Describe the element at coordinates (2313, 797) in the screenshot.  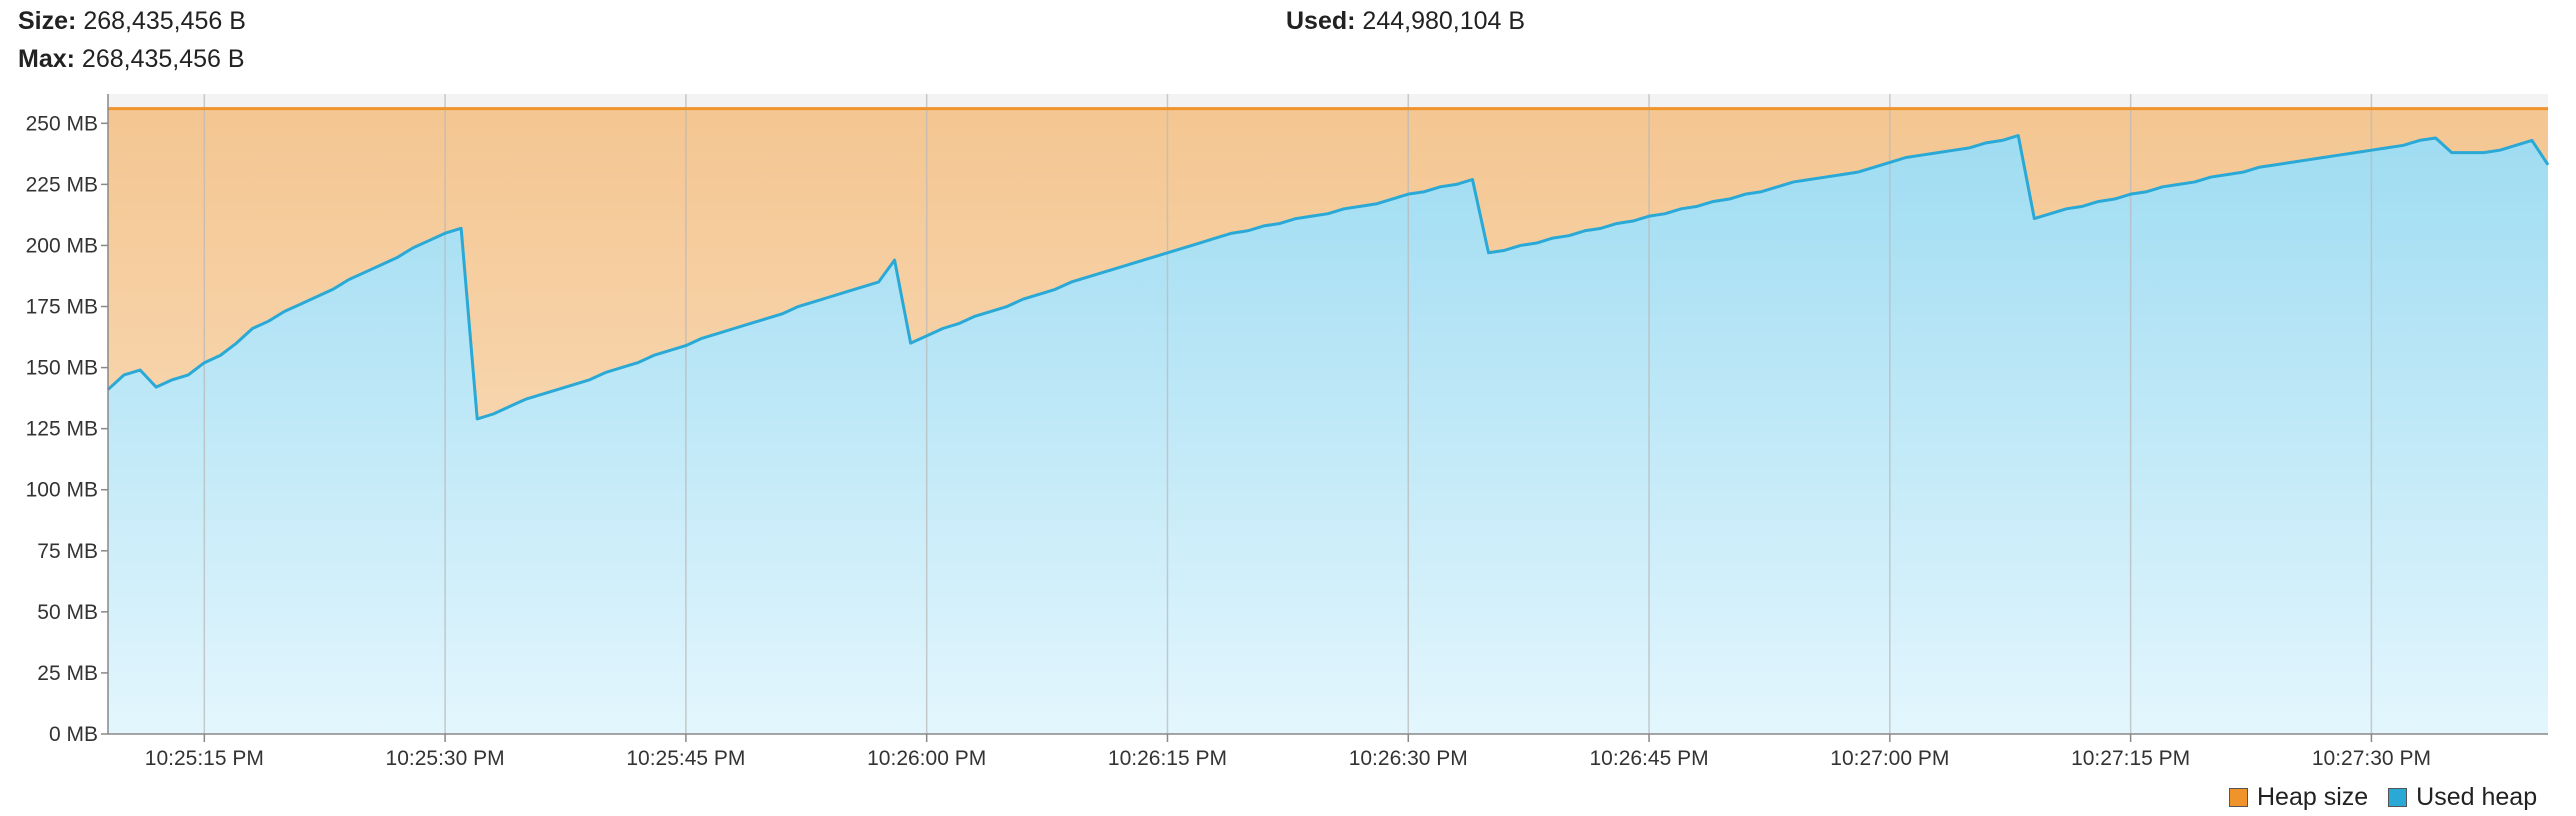
I see `legend-label-heap-size: Heap size` at that location.